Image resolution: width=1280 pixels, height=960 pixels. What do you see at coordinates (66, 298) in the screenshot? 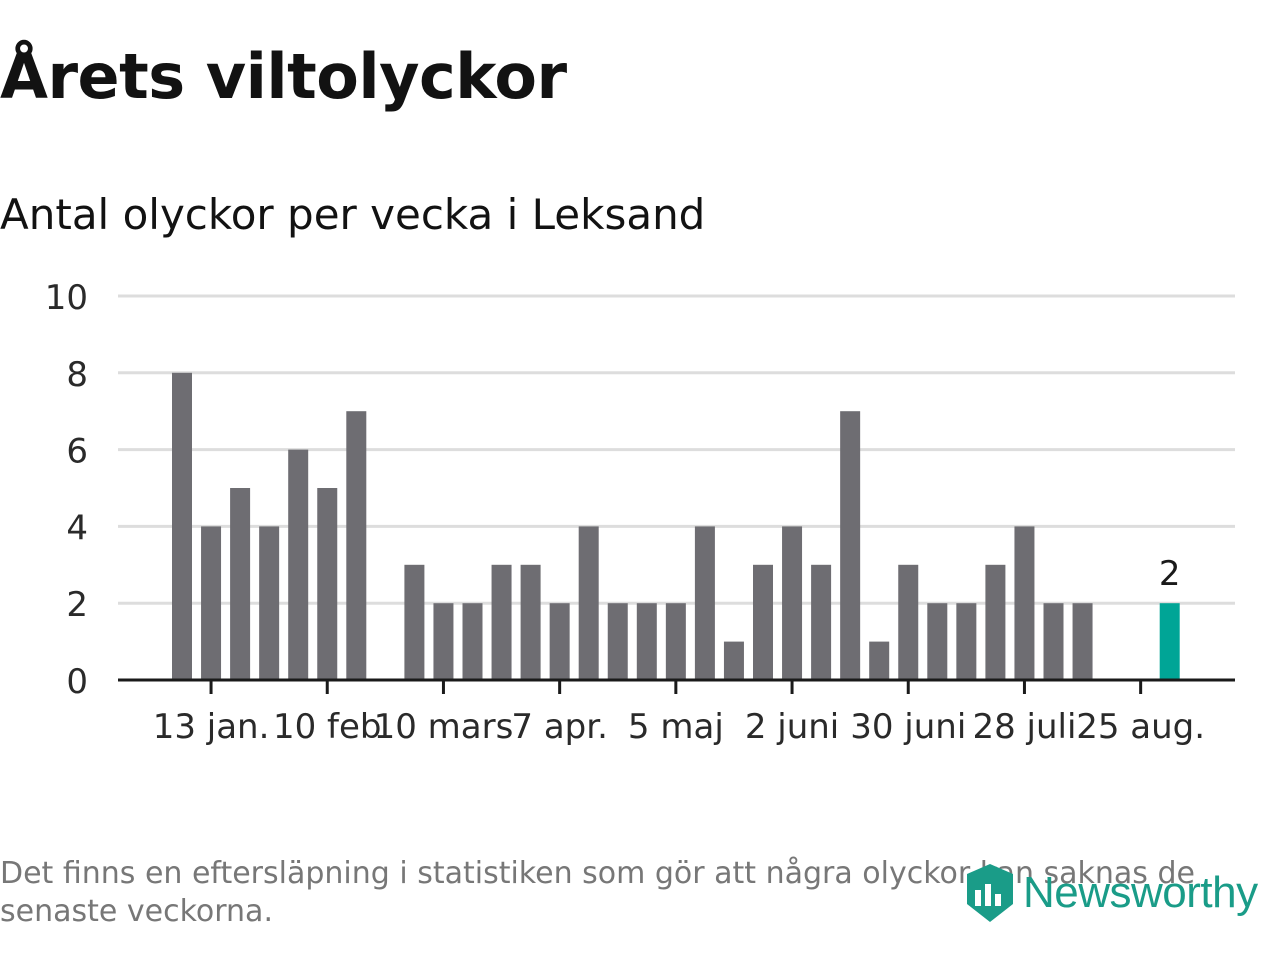
I see `y-tick-label: 10` at bounding box center [66, 298].